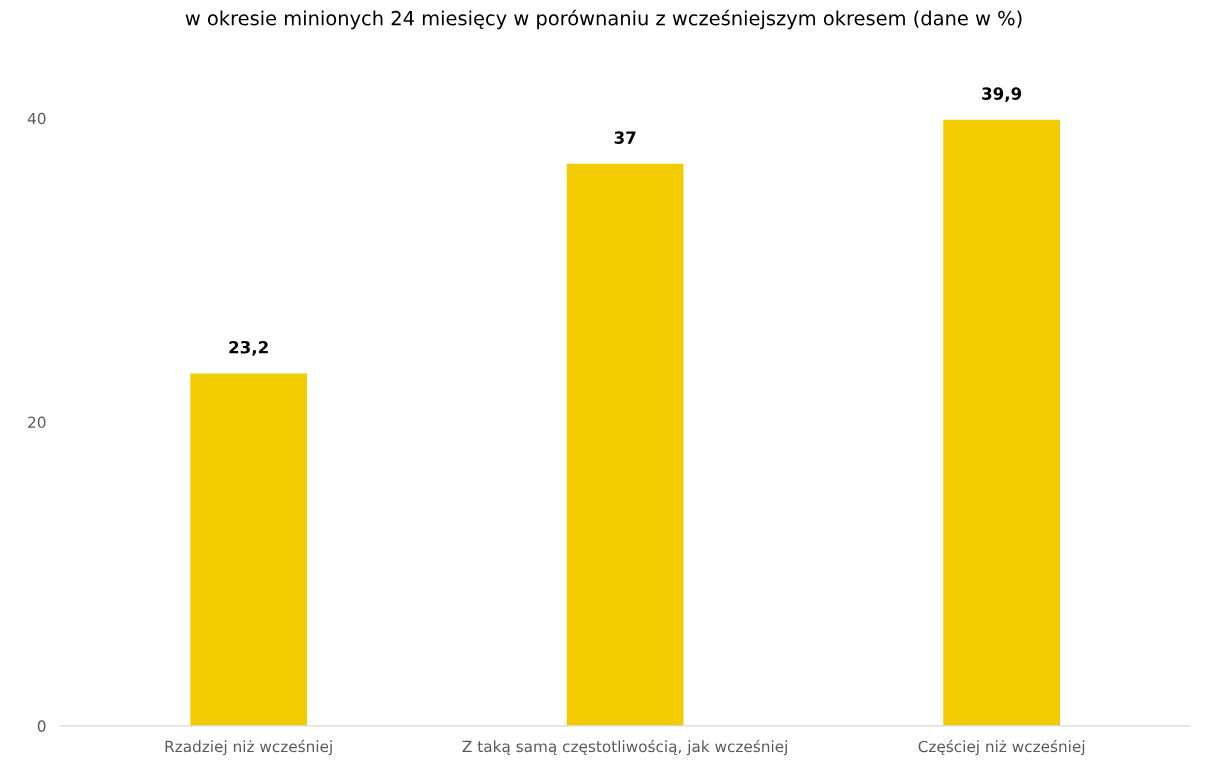 This screenshot has width=1208, height=778. I want to click on chart-title: w okresie minionych 24 miesięcy w porównaniu z wcześniejszym okresem (dane w %), so click(603, 19).